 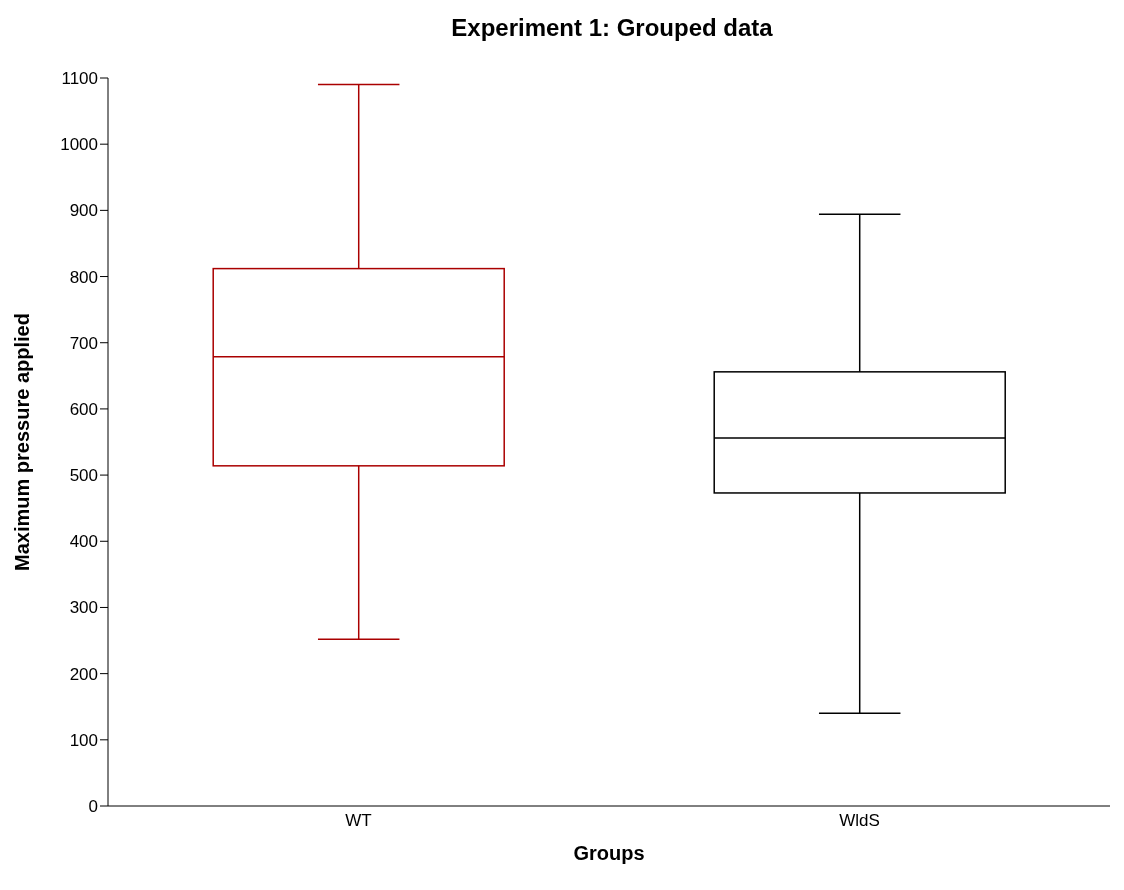 I want to click on y-tick-label: 400, so click(x=83, y=542).